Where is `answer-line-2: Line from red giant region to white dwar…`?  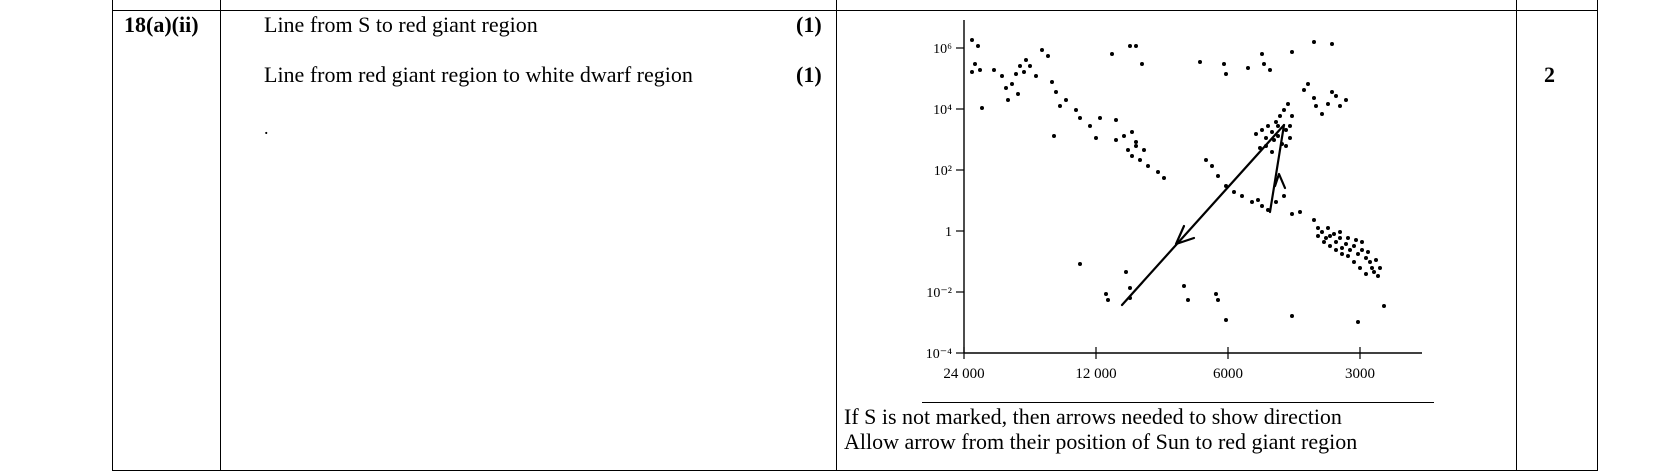
answer-line-2: Line from red giant region to white dwar… is located at coordinates (478, 74).